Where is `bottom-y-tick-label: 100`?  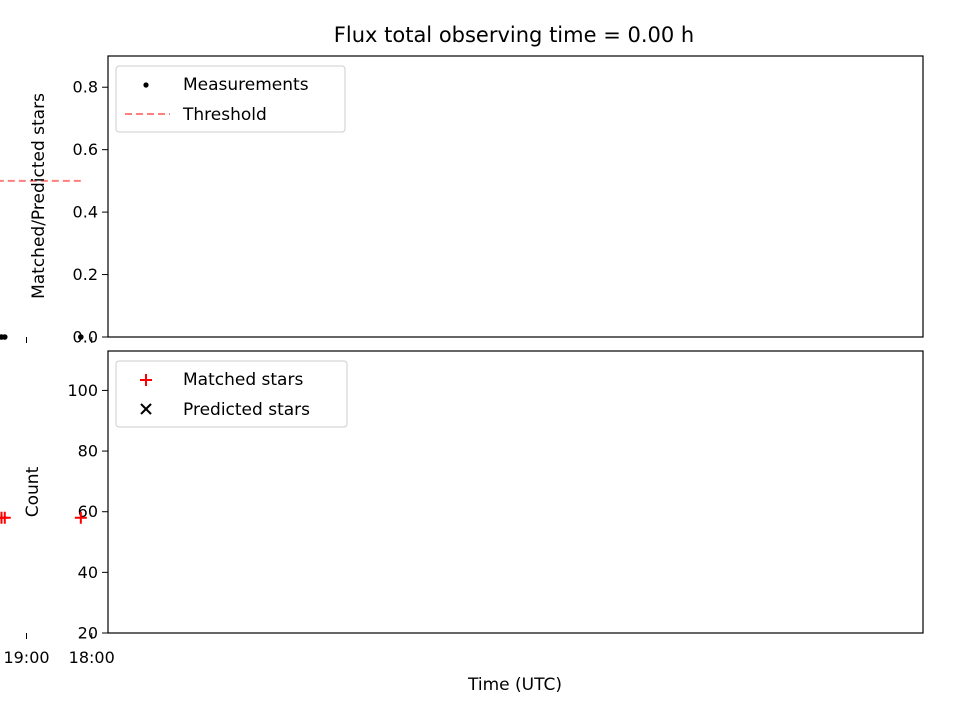 bottom-y-tick-label: 100 is located at coordinates (82, 390).